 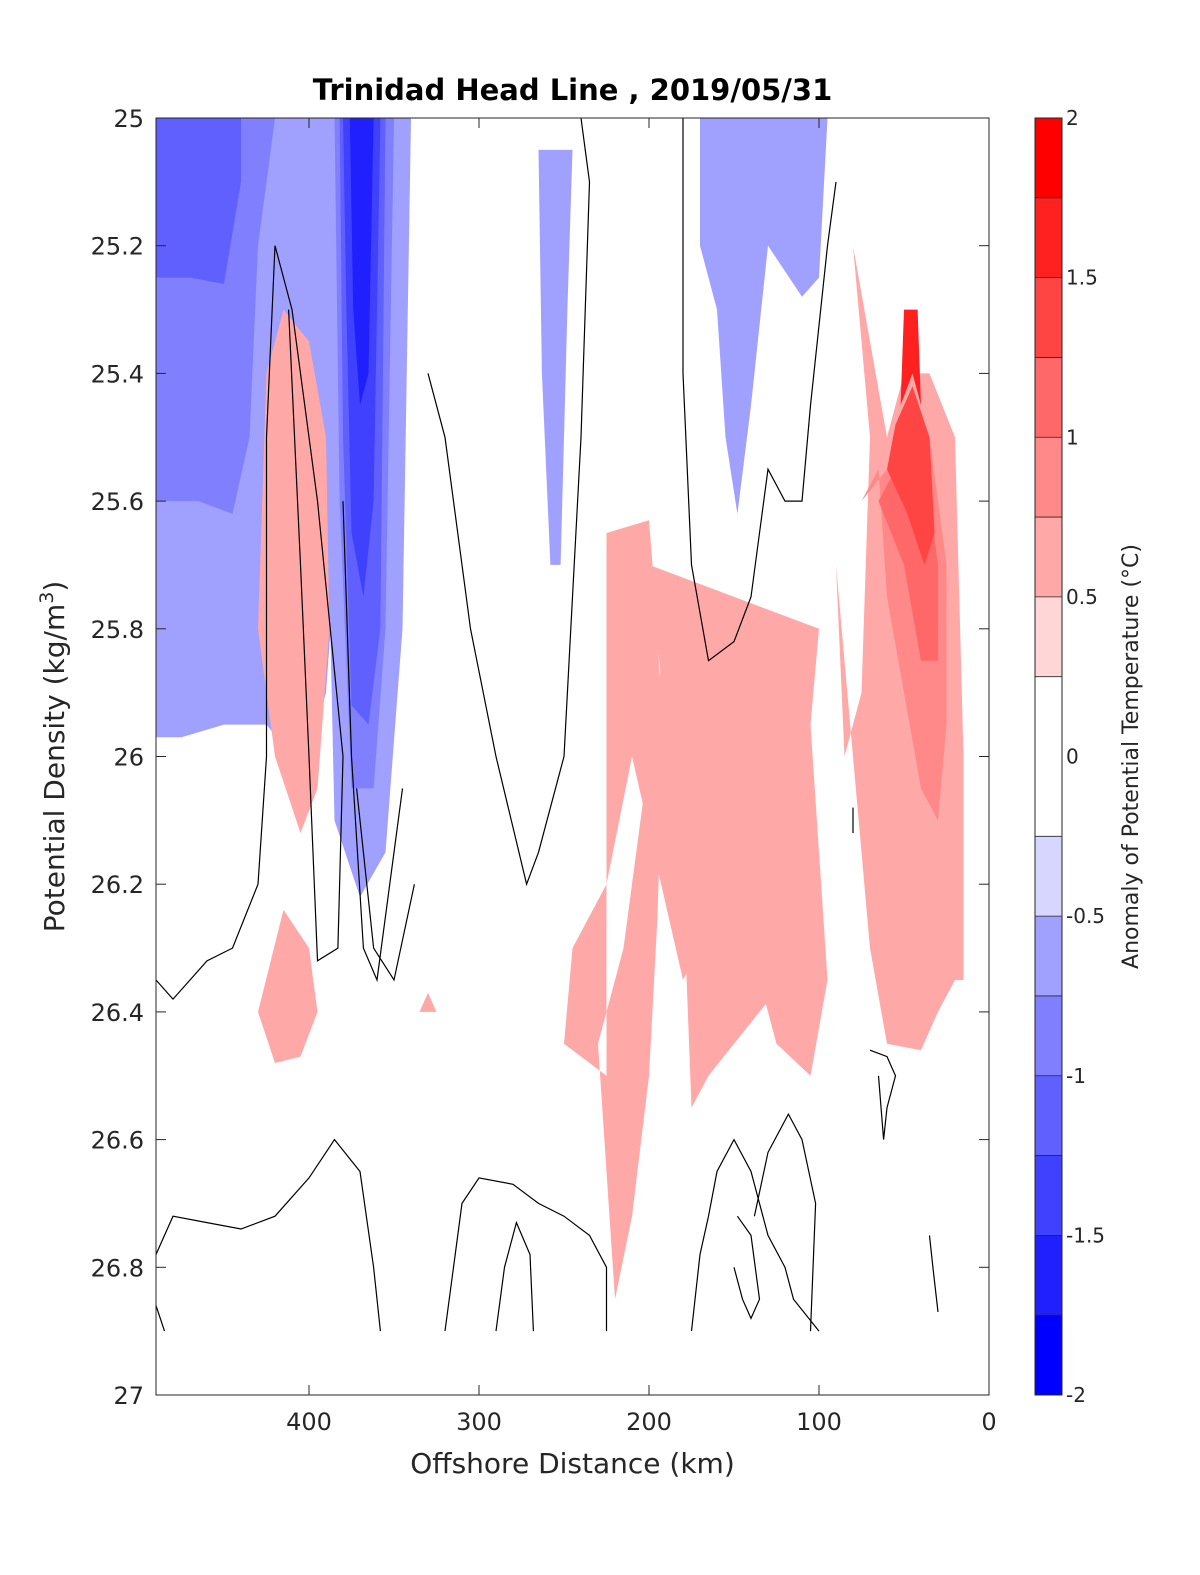 What do you see at coordinates (309, 1422) in the screenshot?
I see `x-tick-label: 400` at bounding box center [309, 1422].